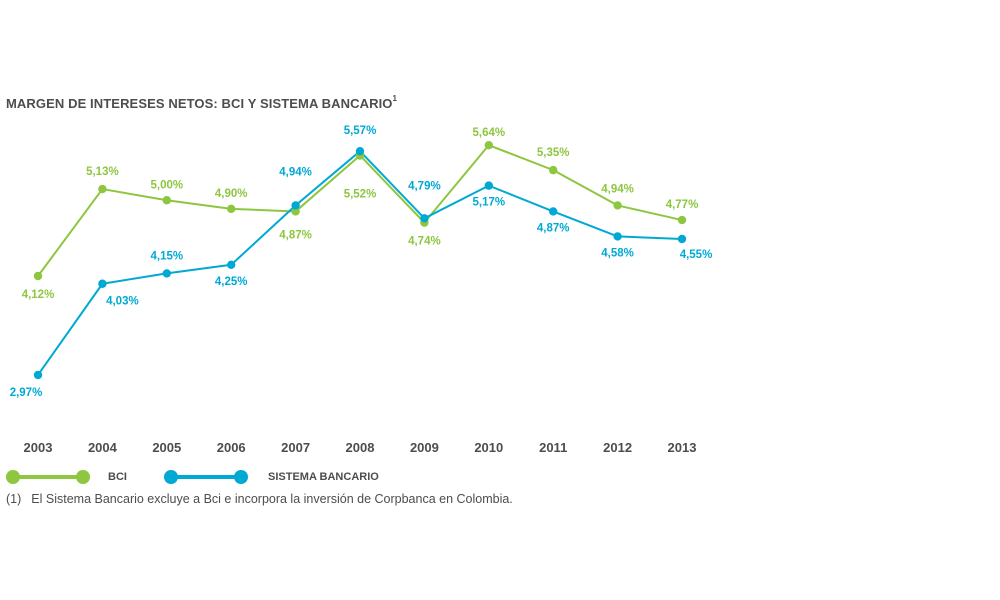 This screenshot has height=600, width=1000. I want to click on data-point-bci-2007, so click(295, 211).